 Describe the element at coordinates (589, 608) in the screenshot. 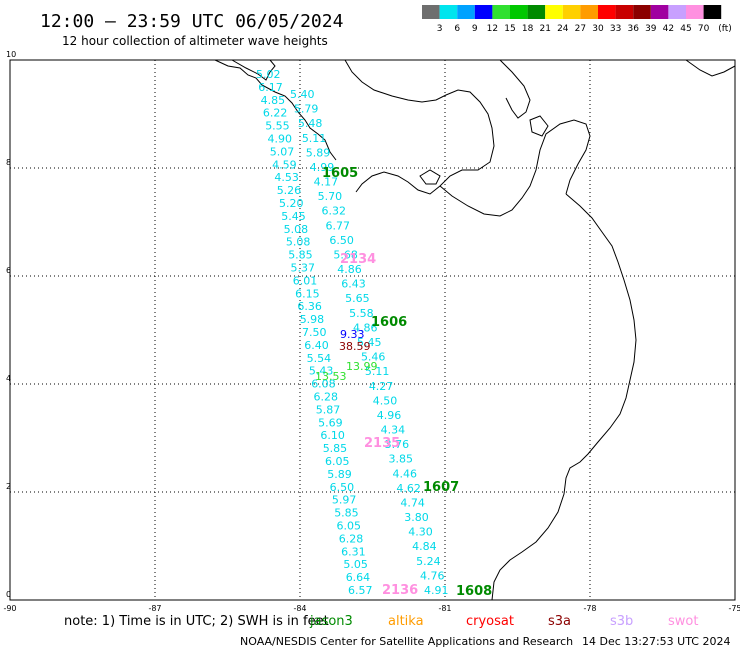

I see `x-tick-label: -78` at that location.